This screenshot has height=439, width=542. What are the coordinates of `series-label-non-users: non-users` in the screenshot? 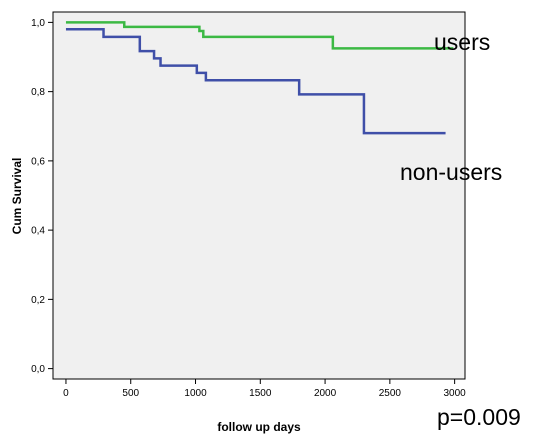 It's located at (451, 172).